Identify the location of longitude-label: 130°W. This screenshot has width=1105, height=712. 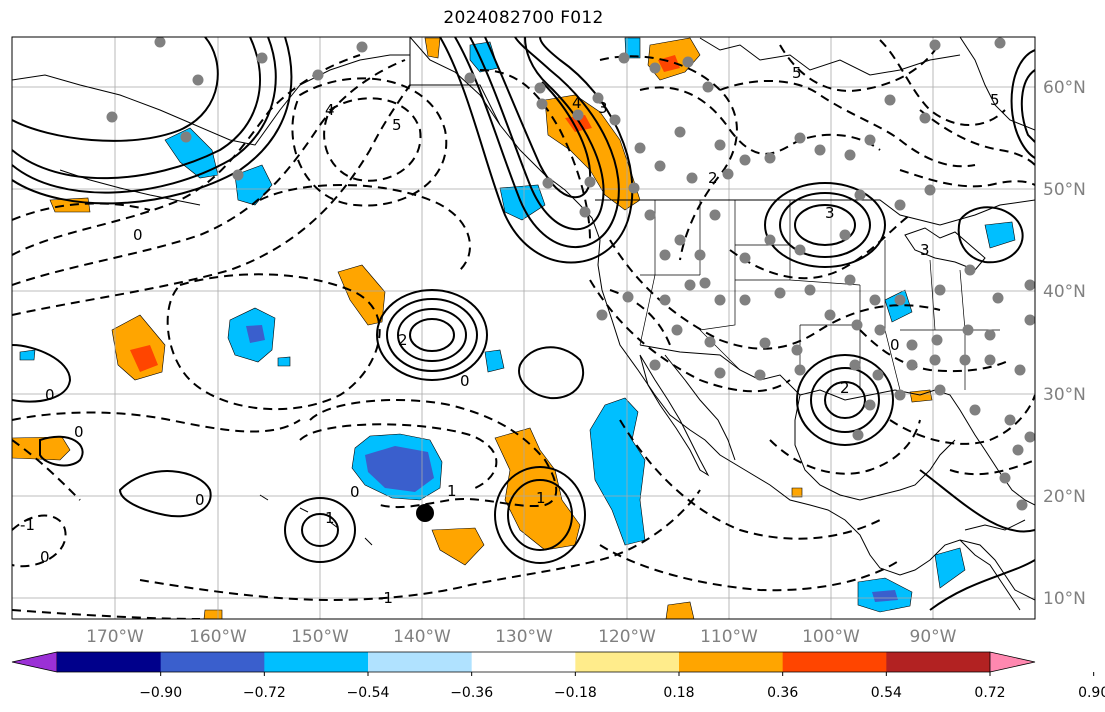
(524, 637).